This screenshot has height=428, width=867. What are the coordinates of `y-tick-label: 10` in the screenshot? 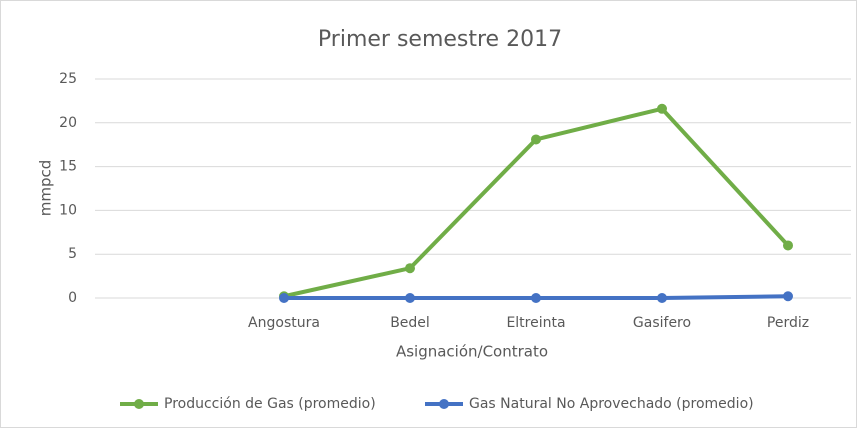 It's located at (68, 210).